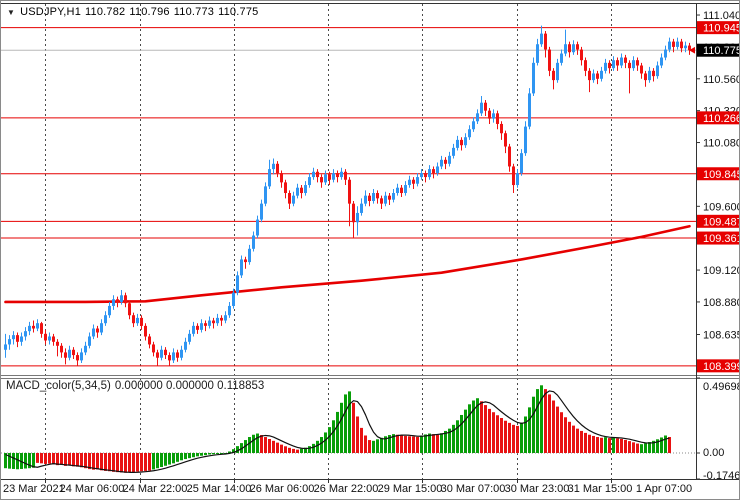 This screenshot has height=500, width=740. What do you see at coordinates (473, 489) in the screenshot?
I see `time-axis-label: 30 Mar 07:00` at bounding box center [473, 489].